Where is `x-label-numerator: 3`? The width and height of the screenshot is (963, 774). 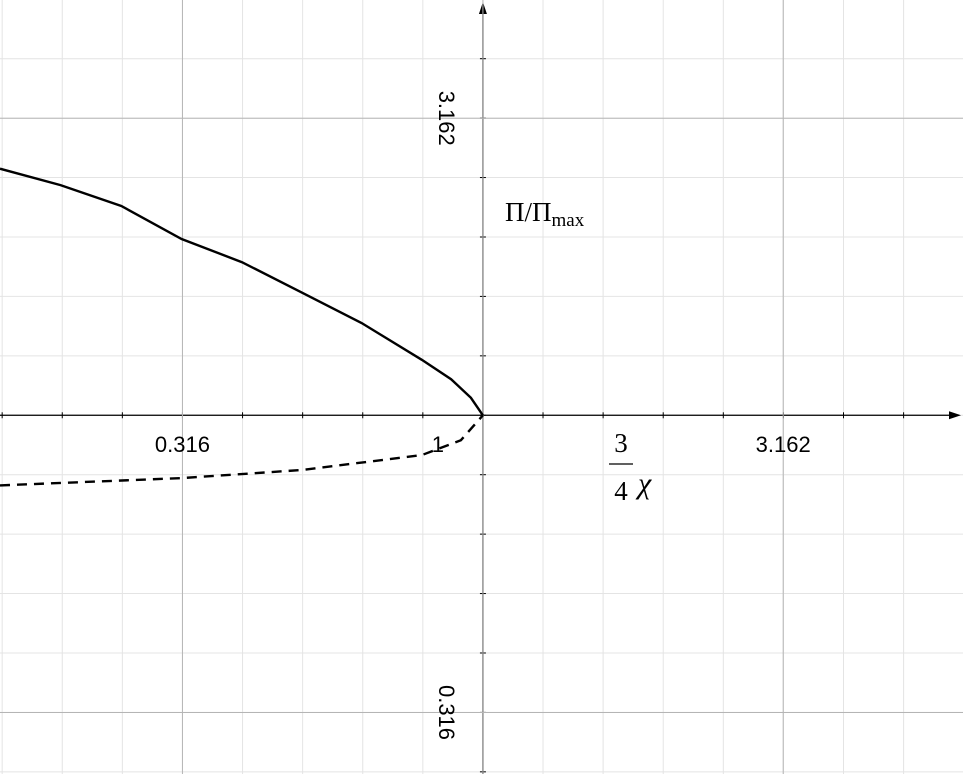 x-label-numerator: 3 is located at coordinates (621, 443).